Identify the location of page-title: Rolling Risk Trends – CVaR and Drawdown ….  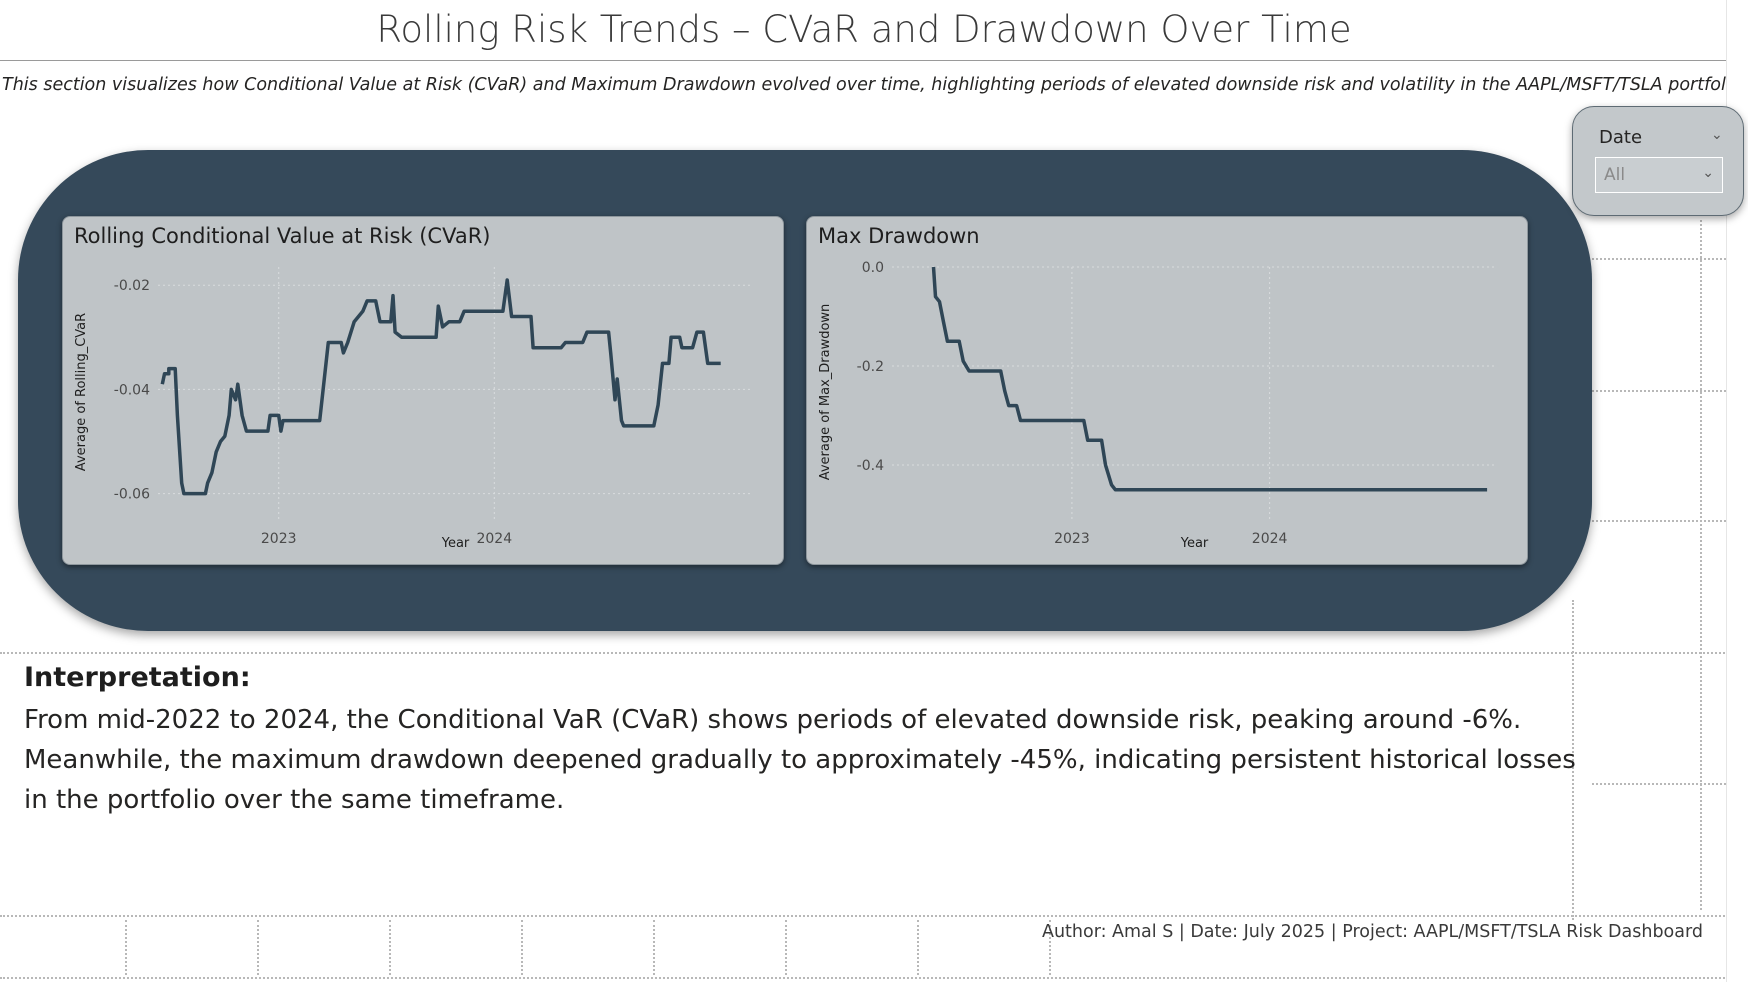
(864, 29).